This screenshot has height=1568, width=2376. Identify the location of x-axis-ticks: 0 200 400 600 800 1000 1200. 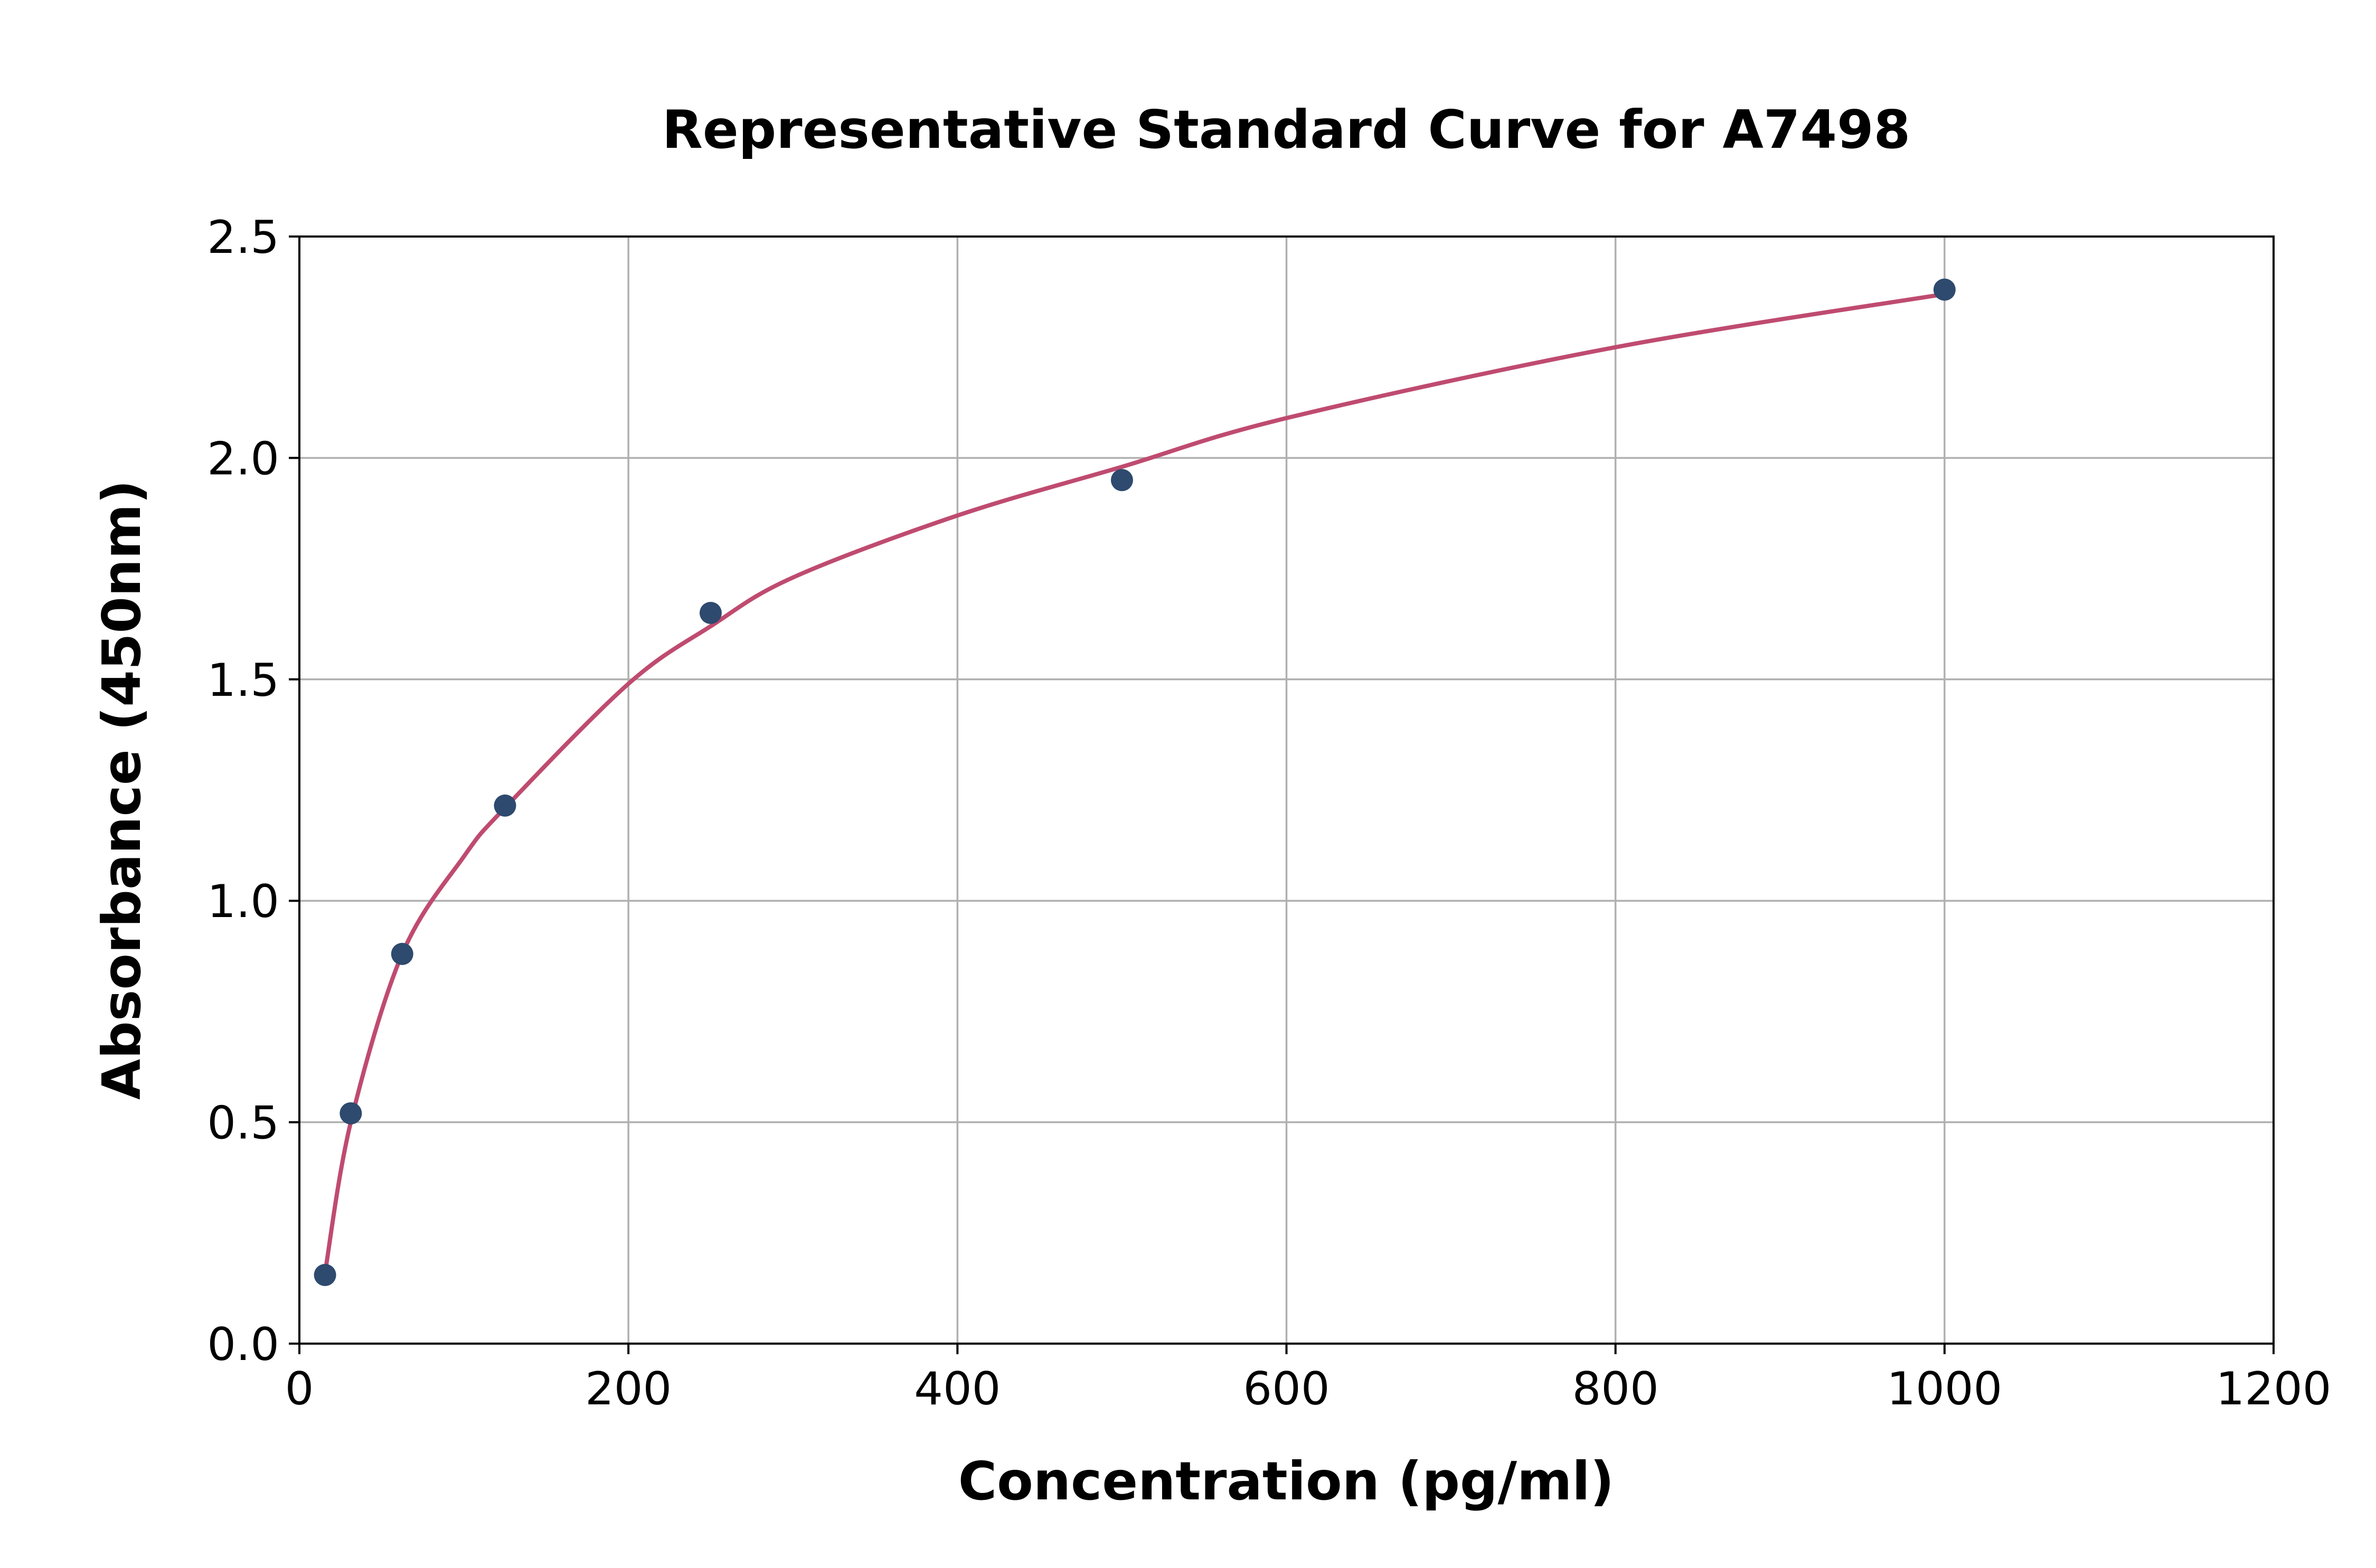
(1308, 1380).